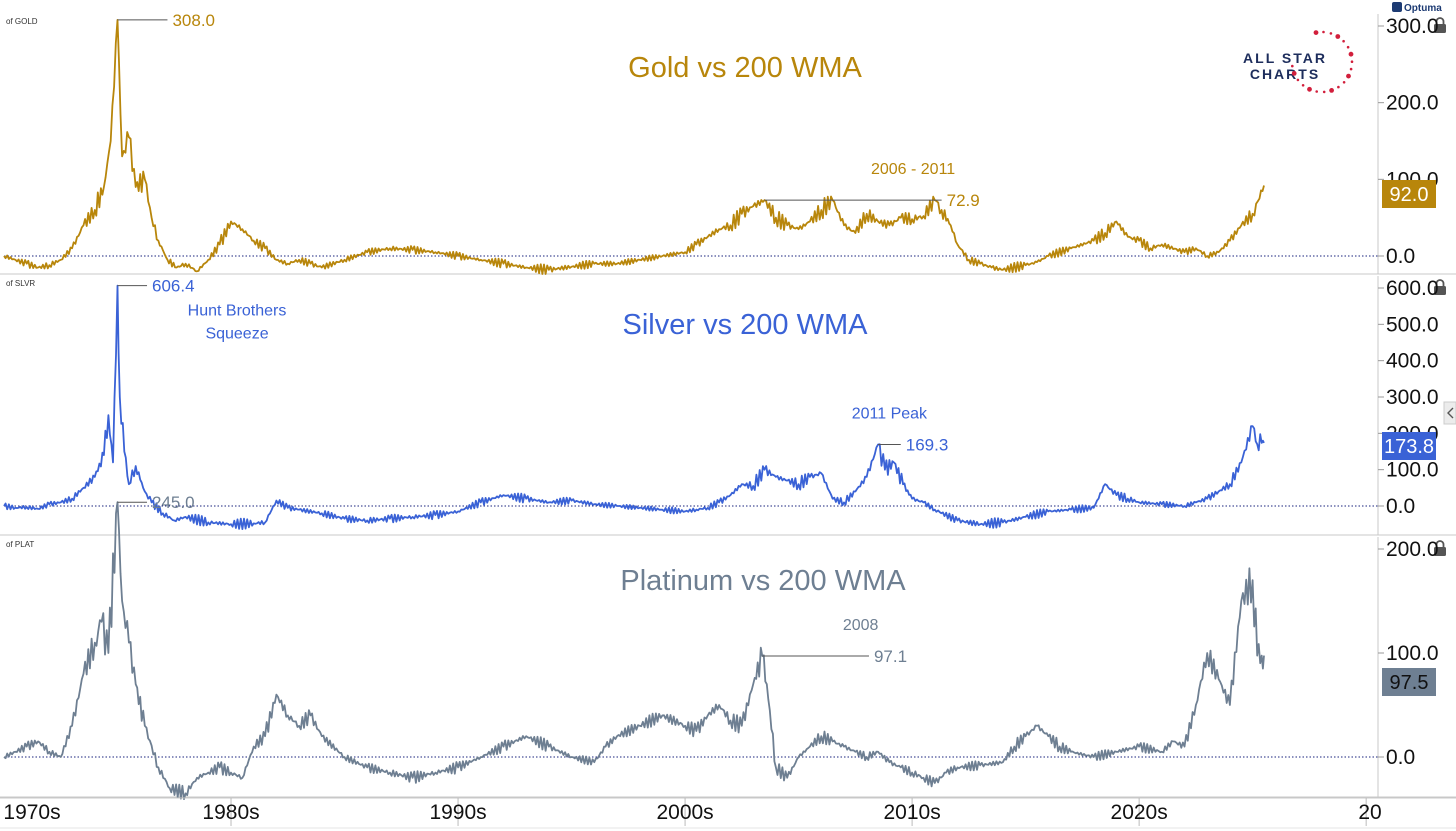  What do you see at coordinates (927, 444) in the screenshot?
I see `annotation-value: 169.3` at bounding box center [927, 444].